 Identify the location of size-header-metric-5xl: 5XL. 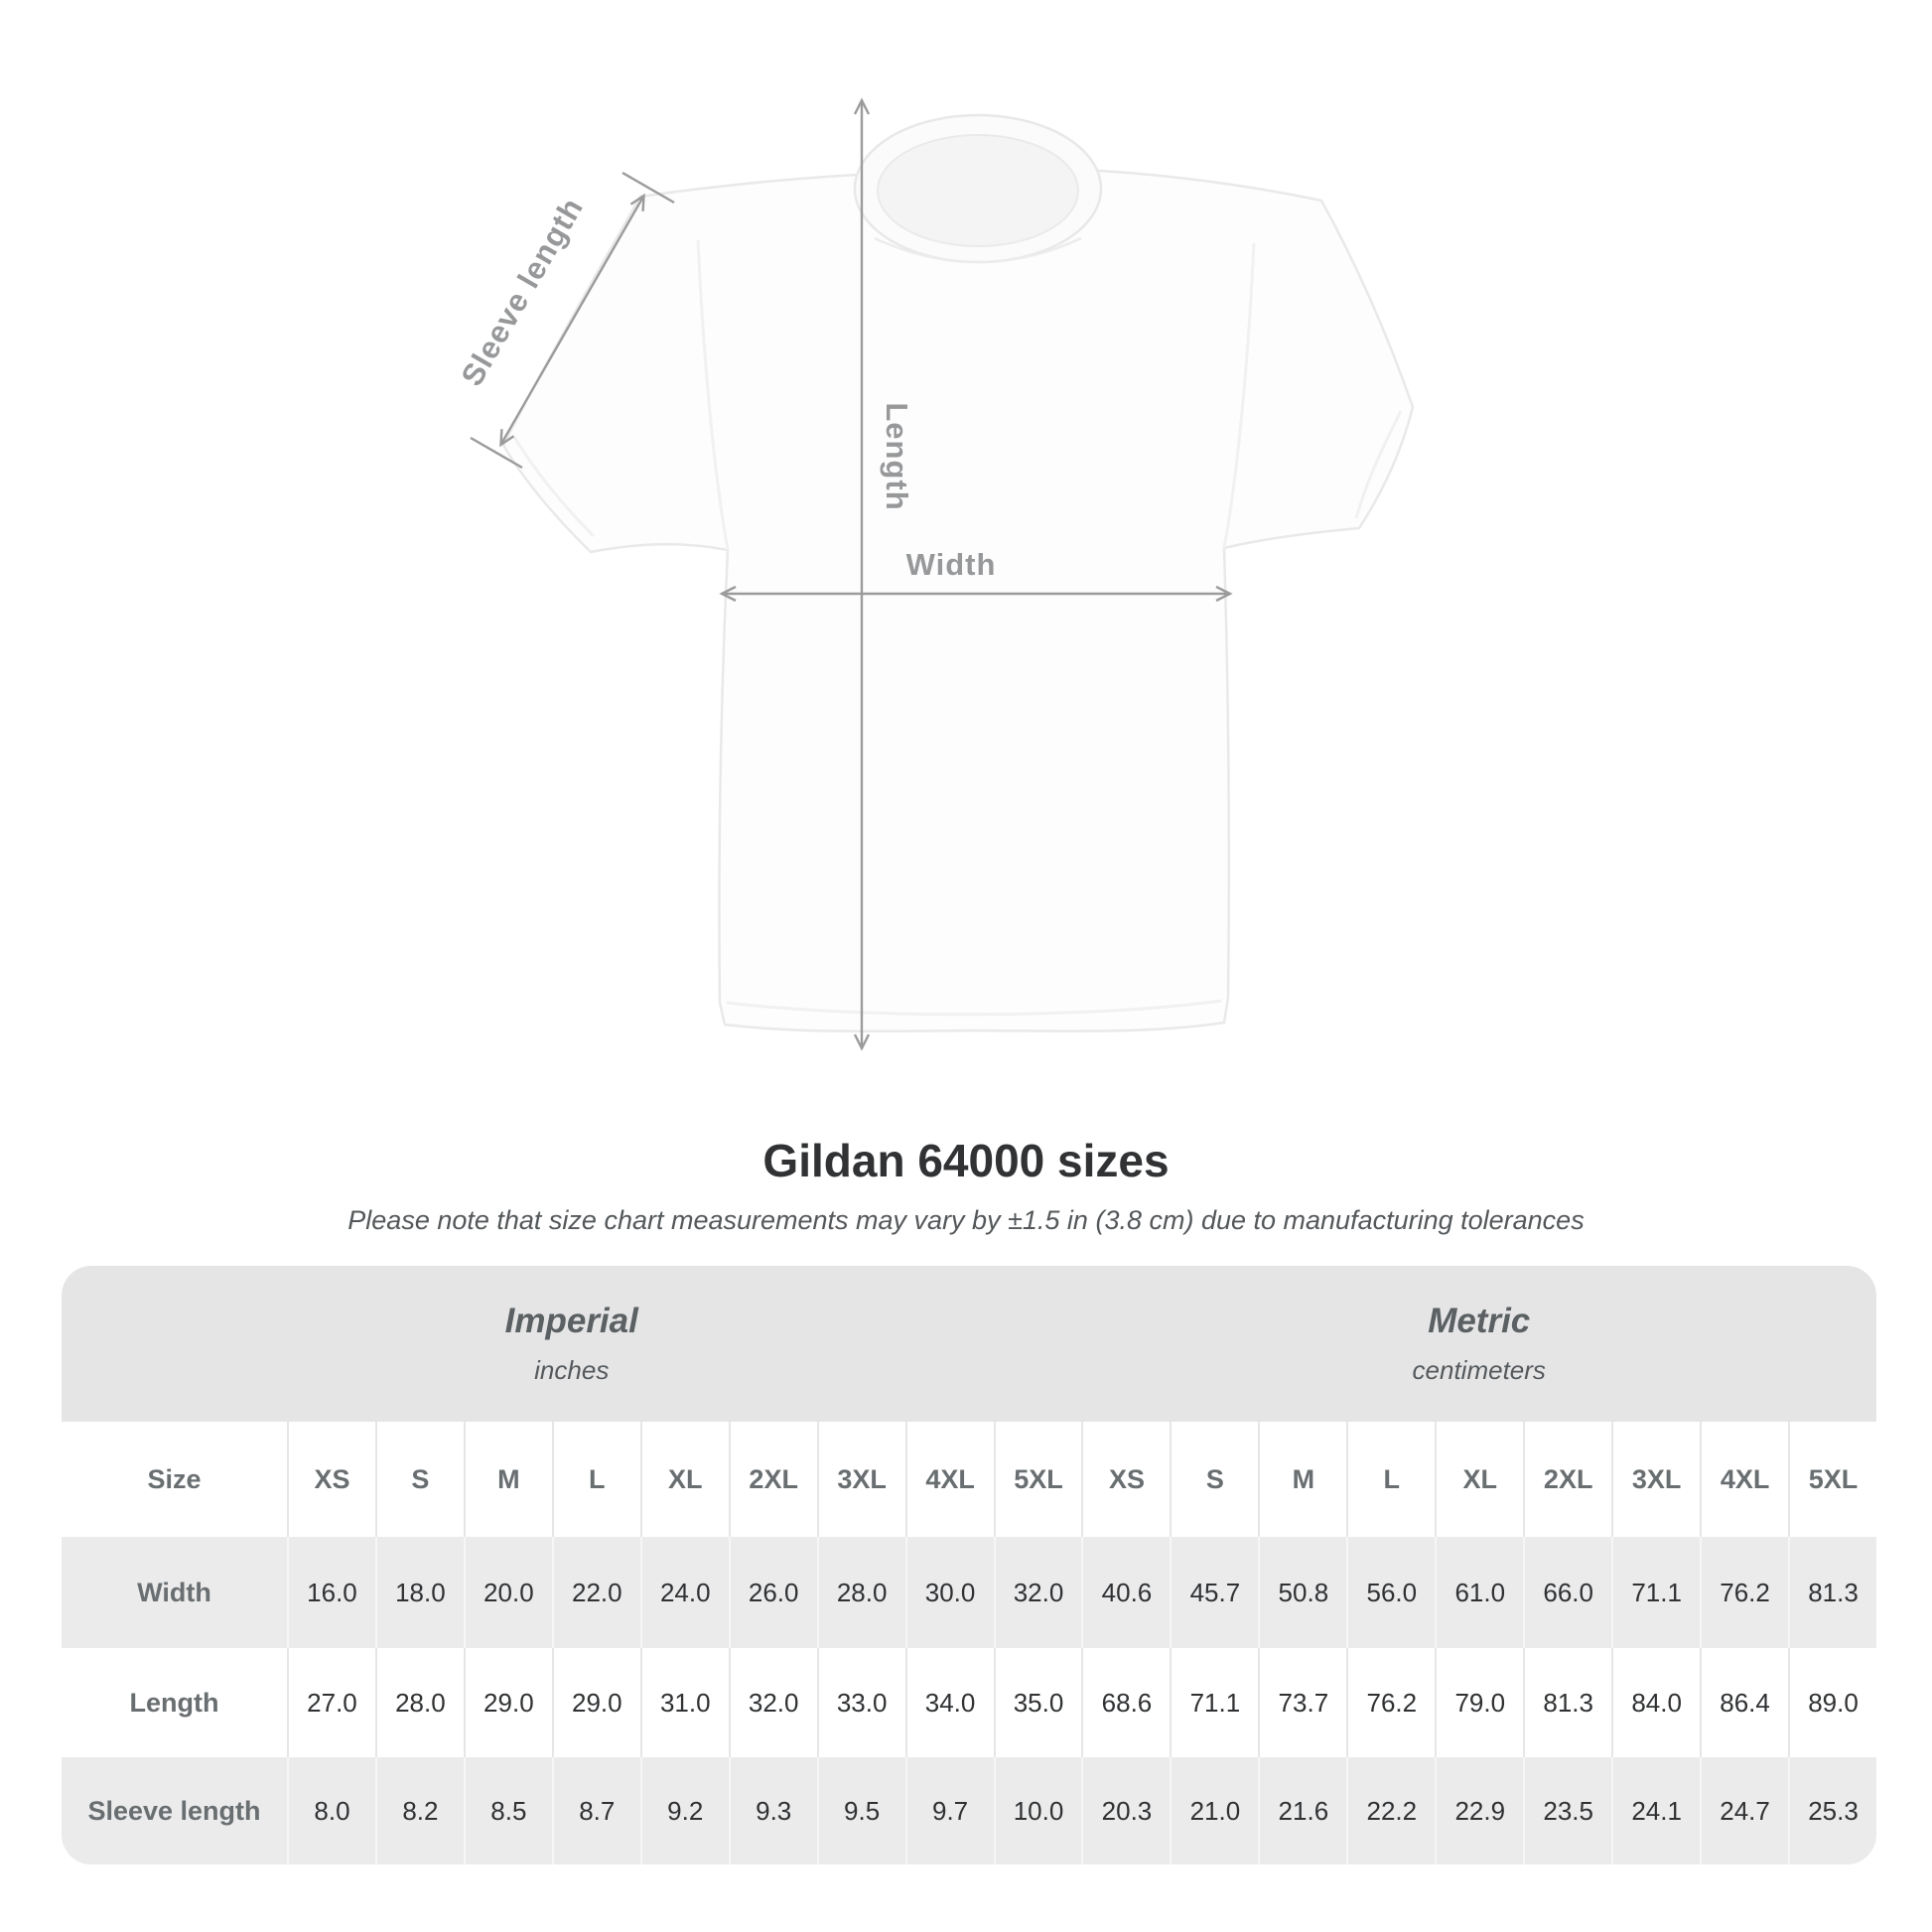
(1832, 1480).